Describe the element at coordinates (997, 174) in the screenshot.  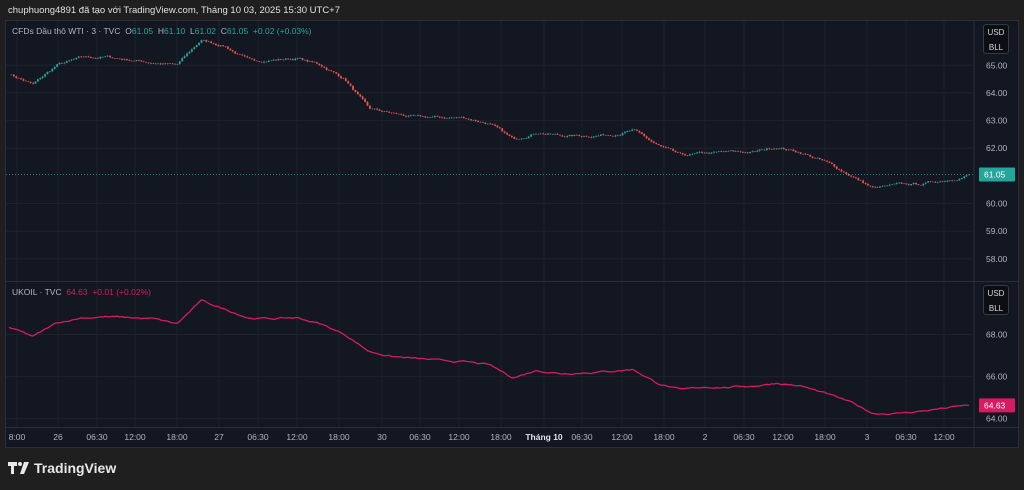
I see `last-price-badge` at that location.